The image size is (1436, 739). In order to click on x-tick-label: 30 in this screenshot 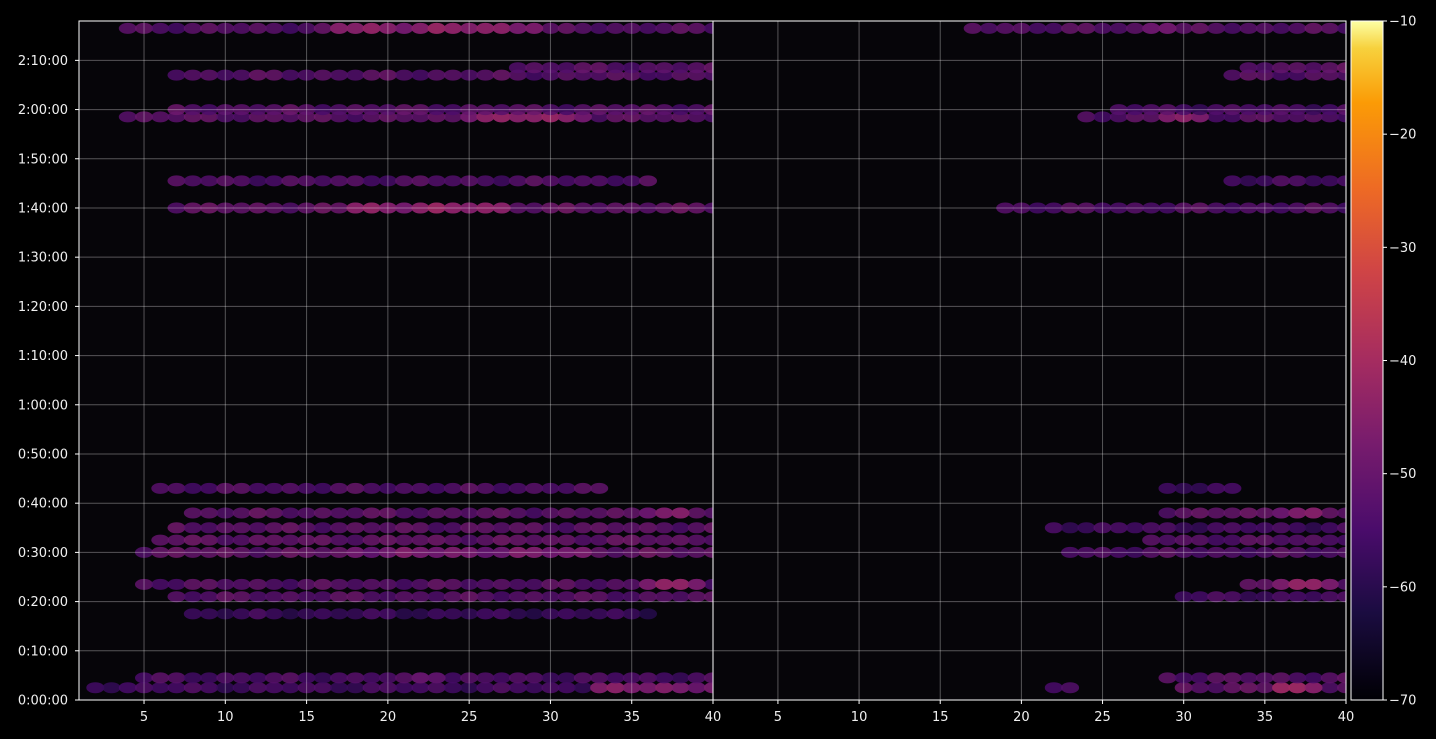, I will do `click(550, 717)`.